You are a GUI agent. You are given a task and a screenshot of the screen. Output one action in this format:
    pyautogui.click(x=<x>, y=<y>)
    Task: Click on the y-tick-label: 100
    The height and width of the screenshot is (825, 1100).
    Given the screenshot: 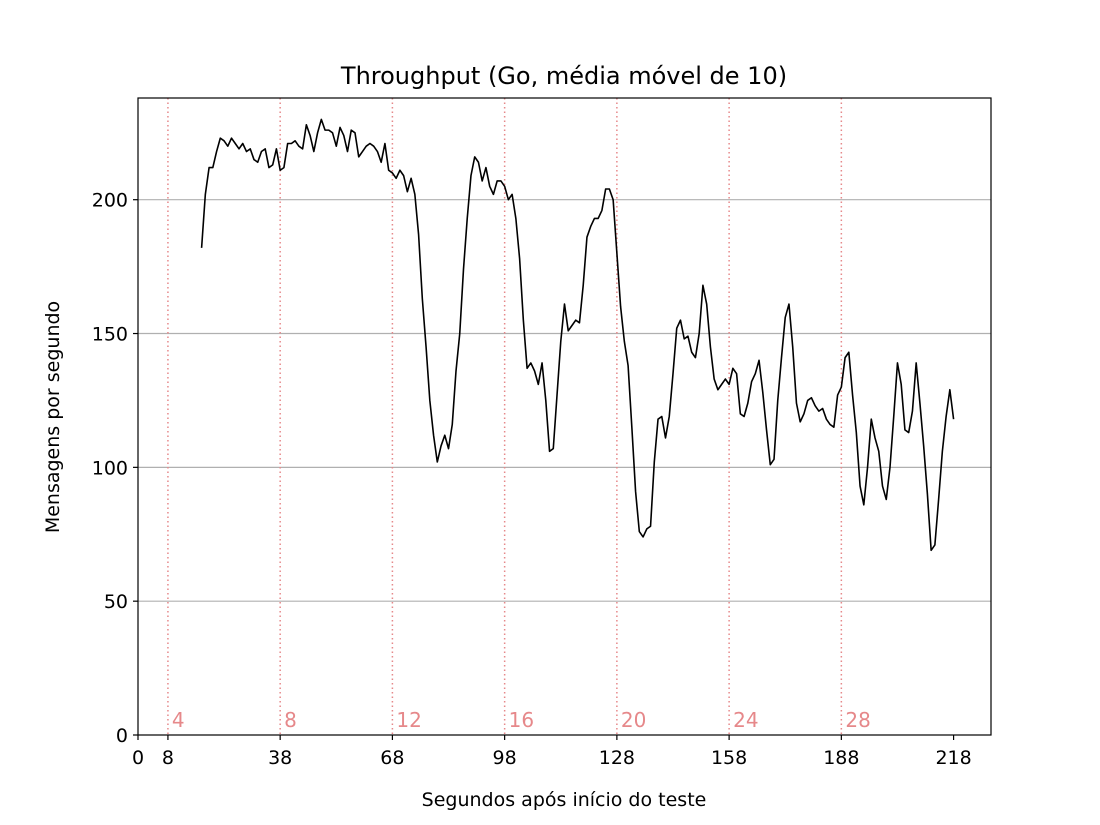 What is the action you would take?
    pyautogui.click(x=110, y=468)
    